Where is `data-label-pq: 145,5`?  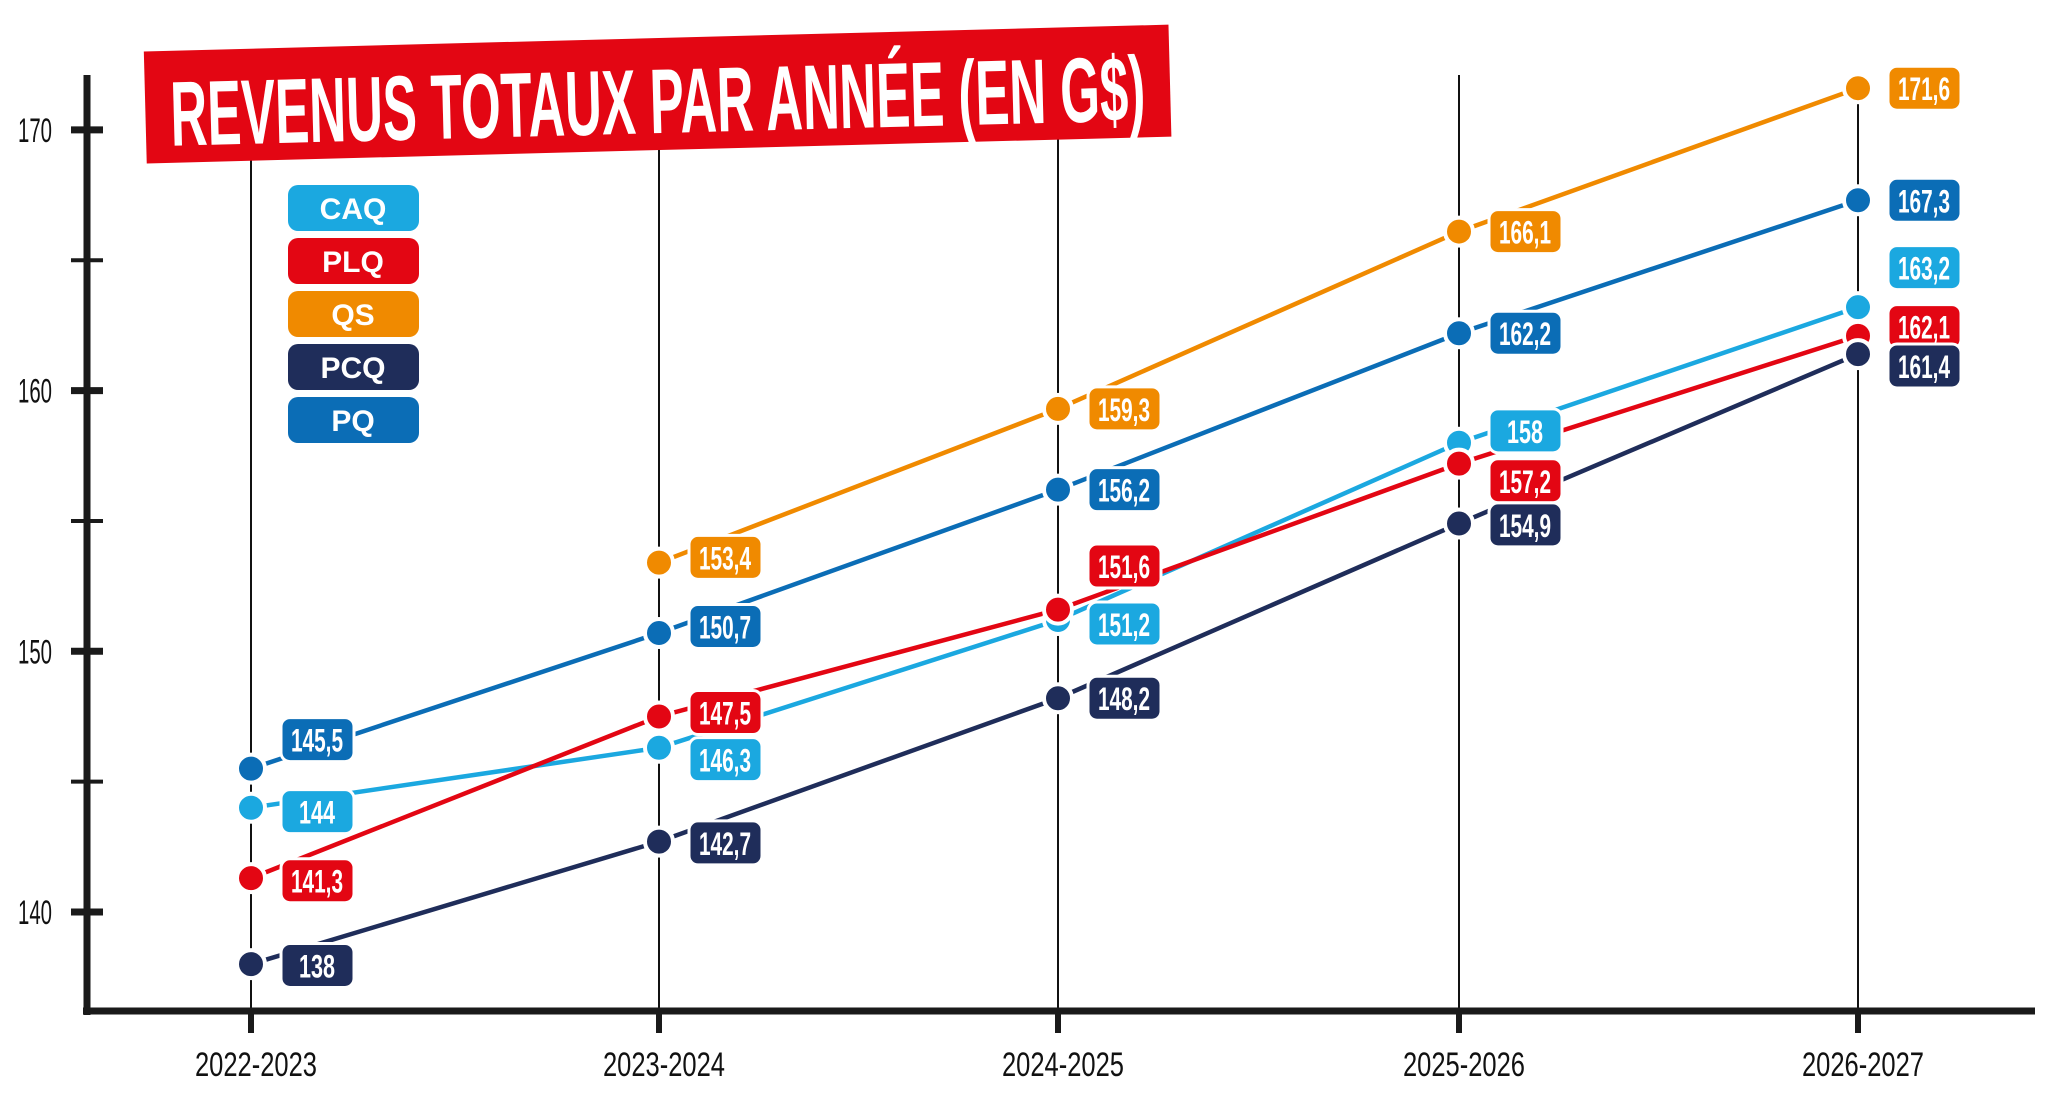
data-label-pq: 145,5 is located at coordinates (317, 740).